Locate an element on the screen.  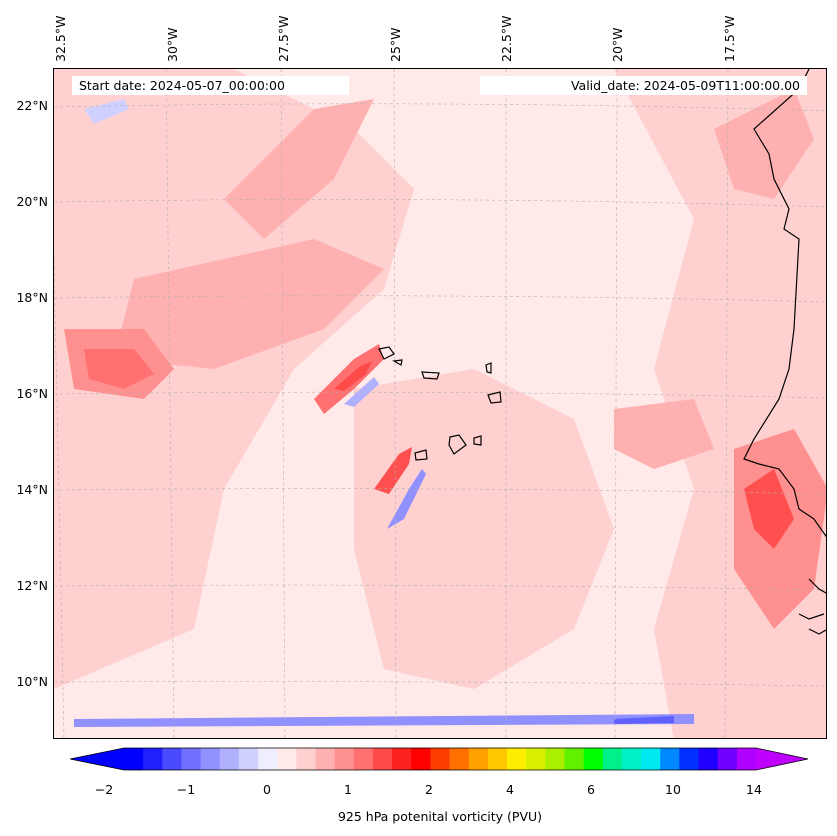
colorbar-label: 925 hPa potenital vorticity (PVU) is located at coordinates (440, 816).